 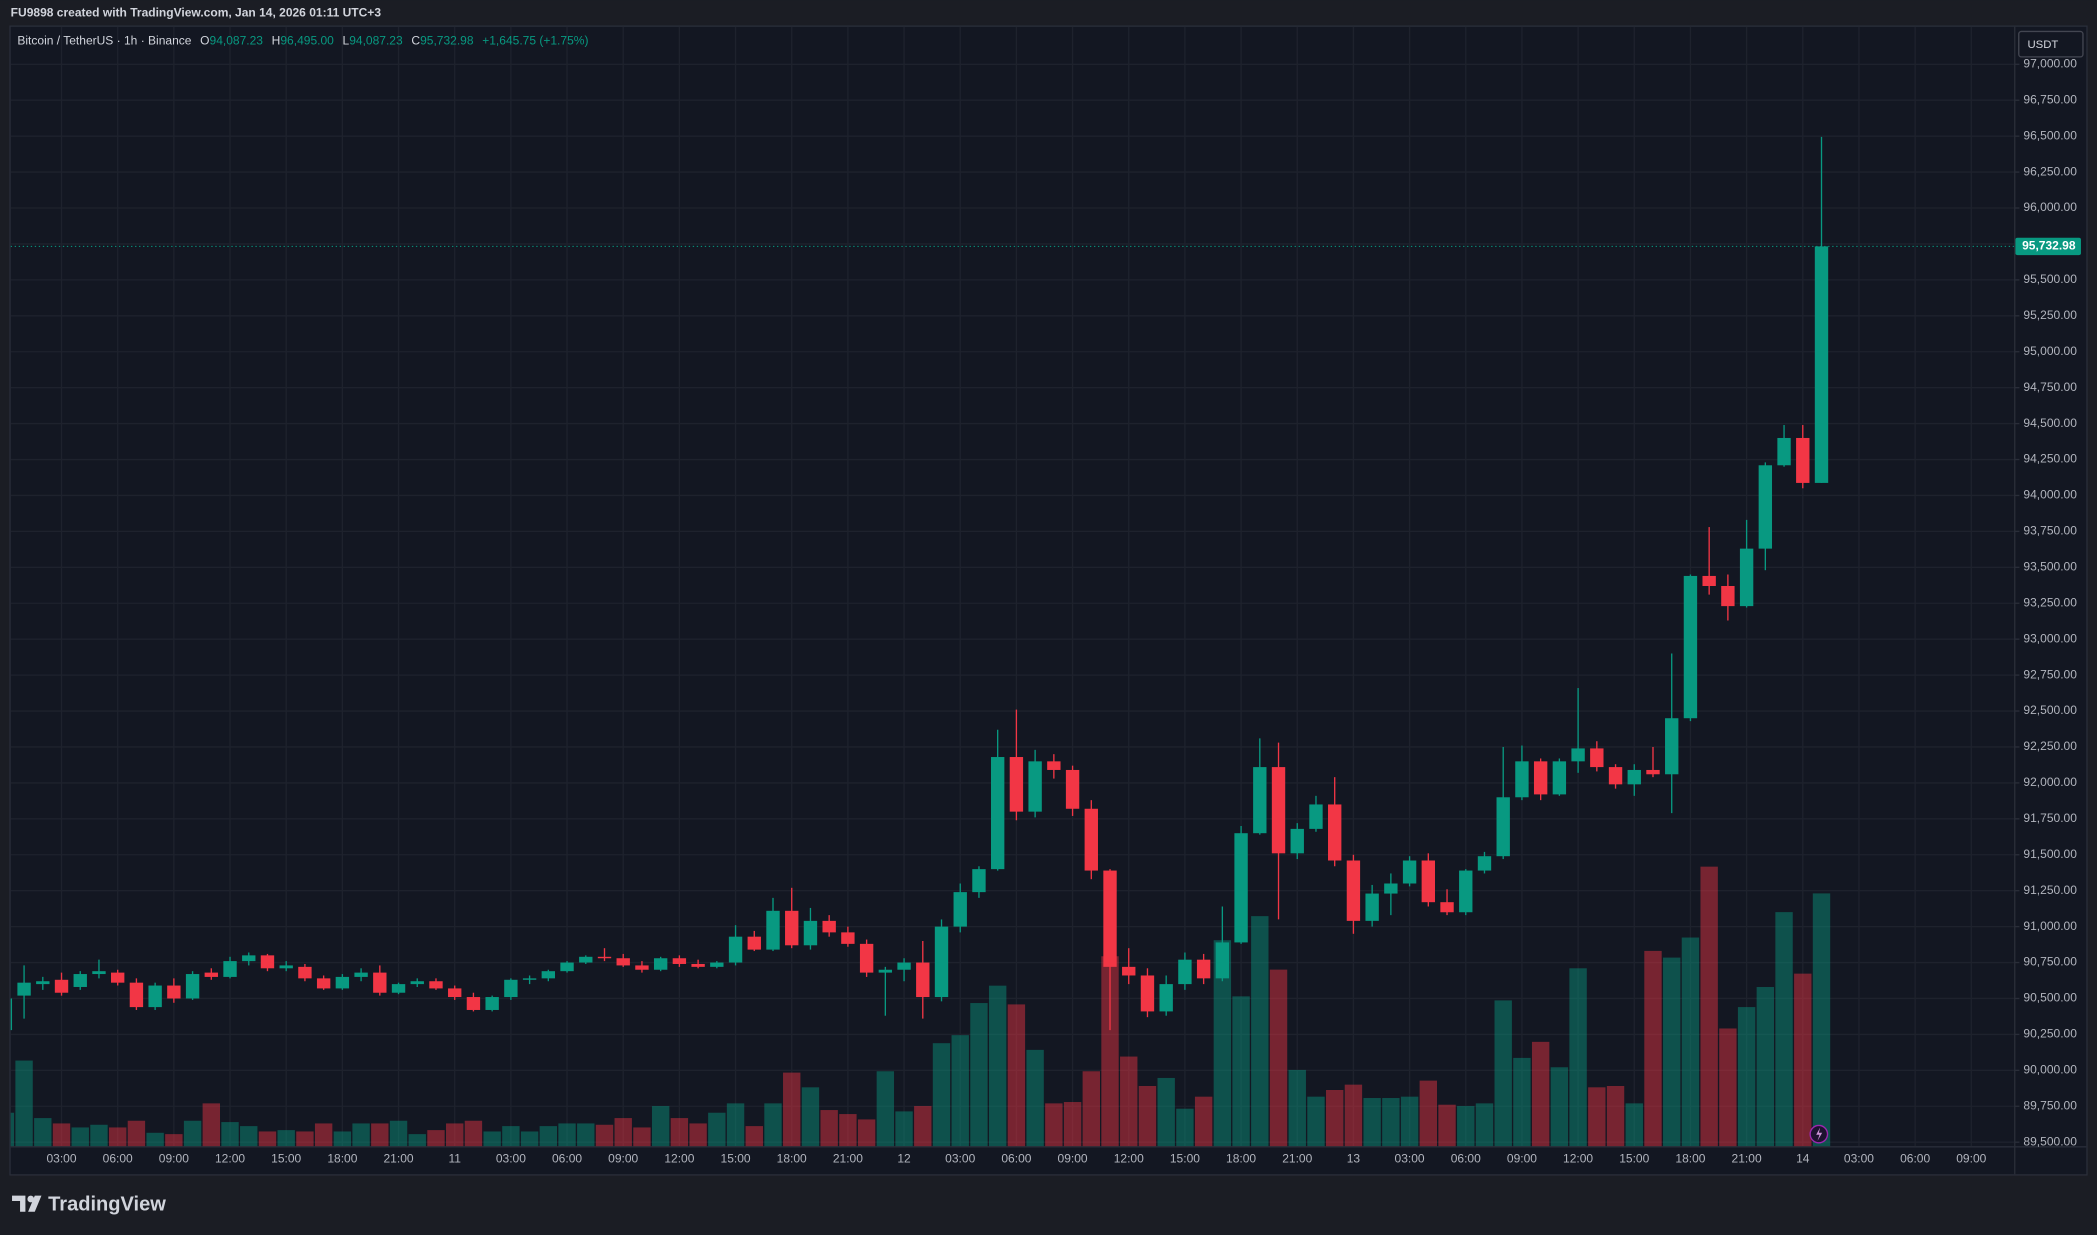 I want to click on y-tick-label: 94,250.00, so click(x=2050, y=459).